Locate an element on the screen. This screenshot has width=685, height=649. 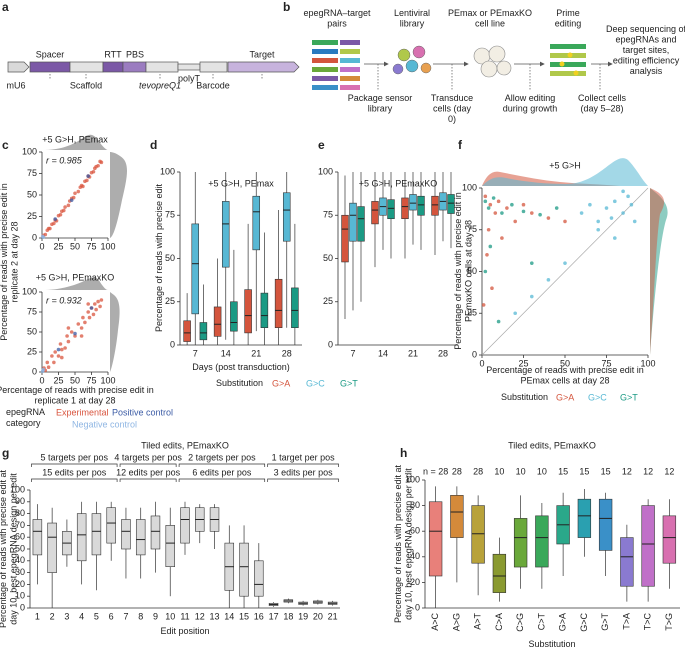
panel-label: f is located at coordinates (460, 145).